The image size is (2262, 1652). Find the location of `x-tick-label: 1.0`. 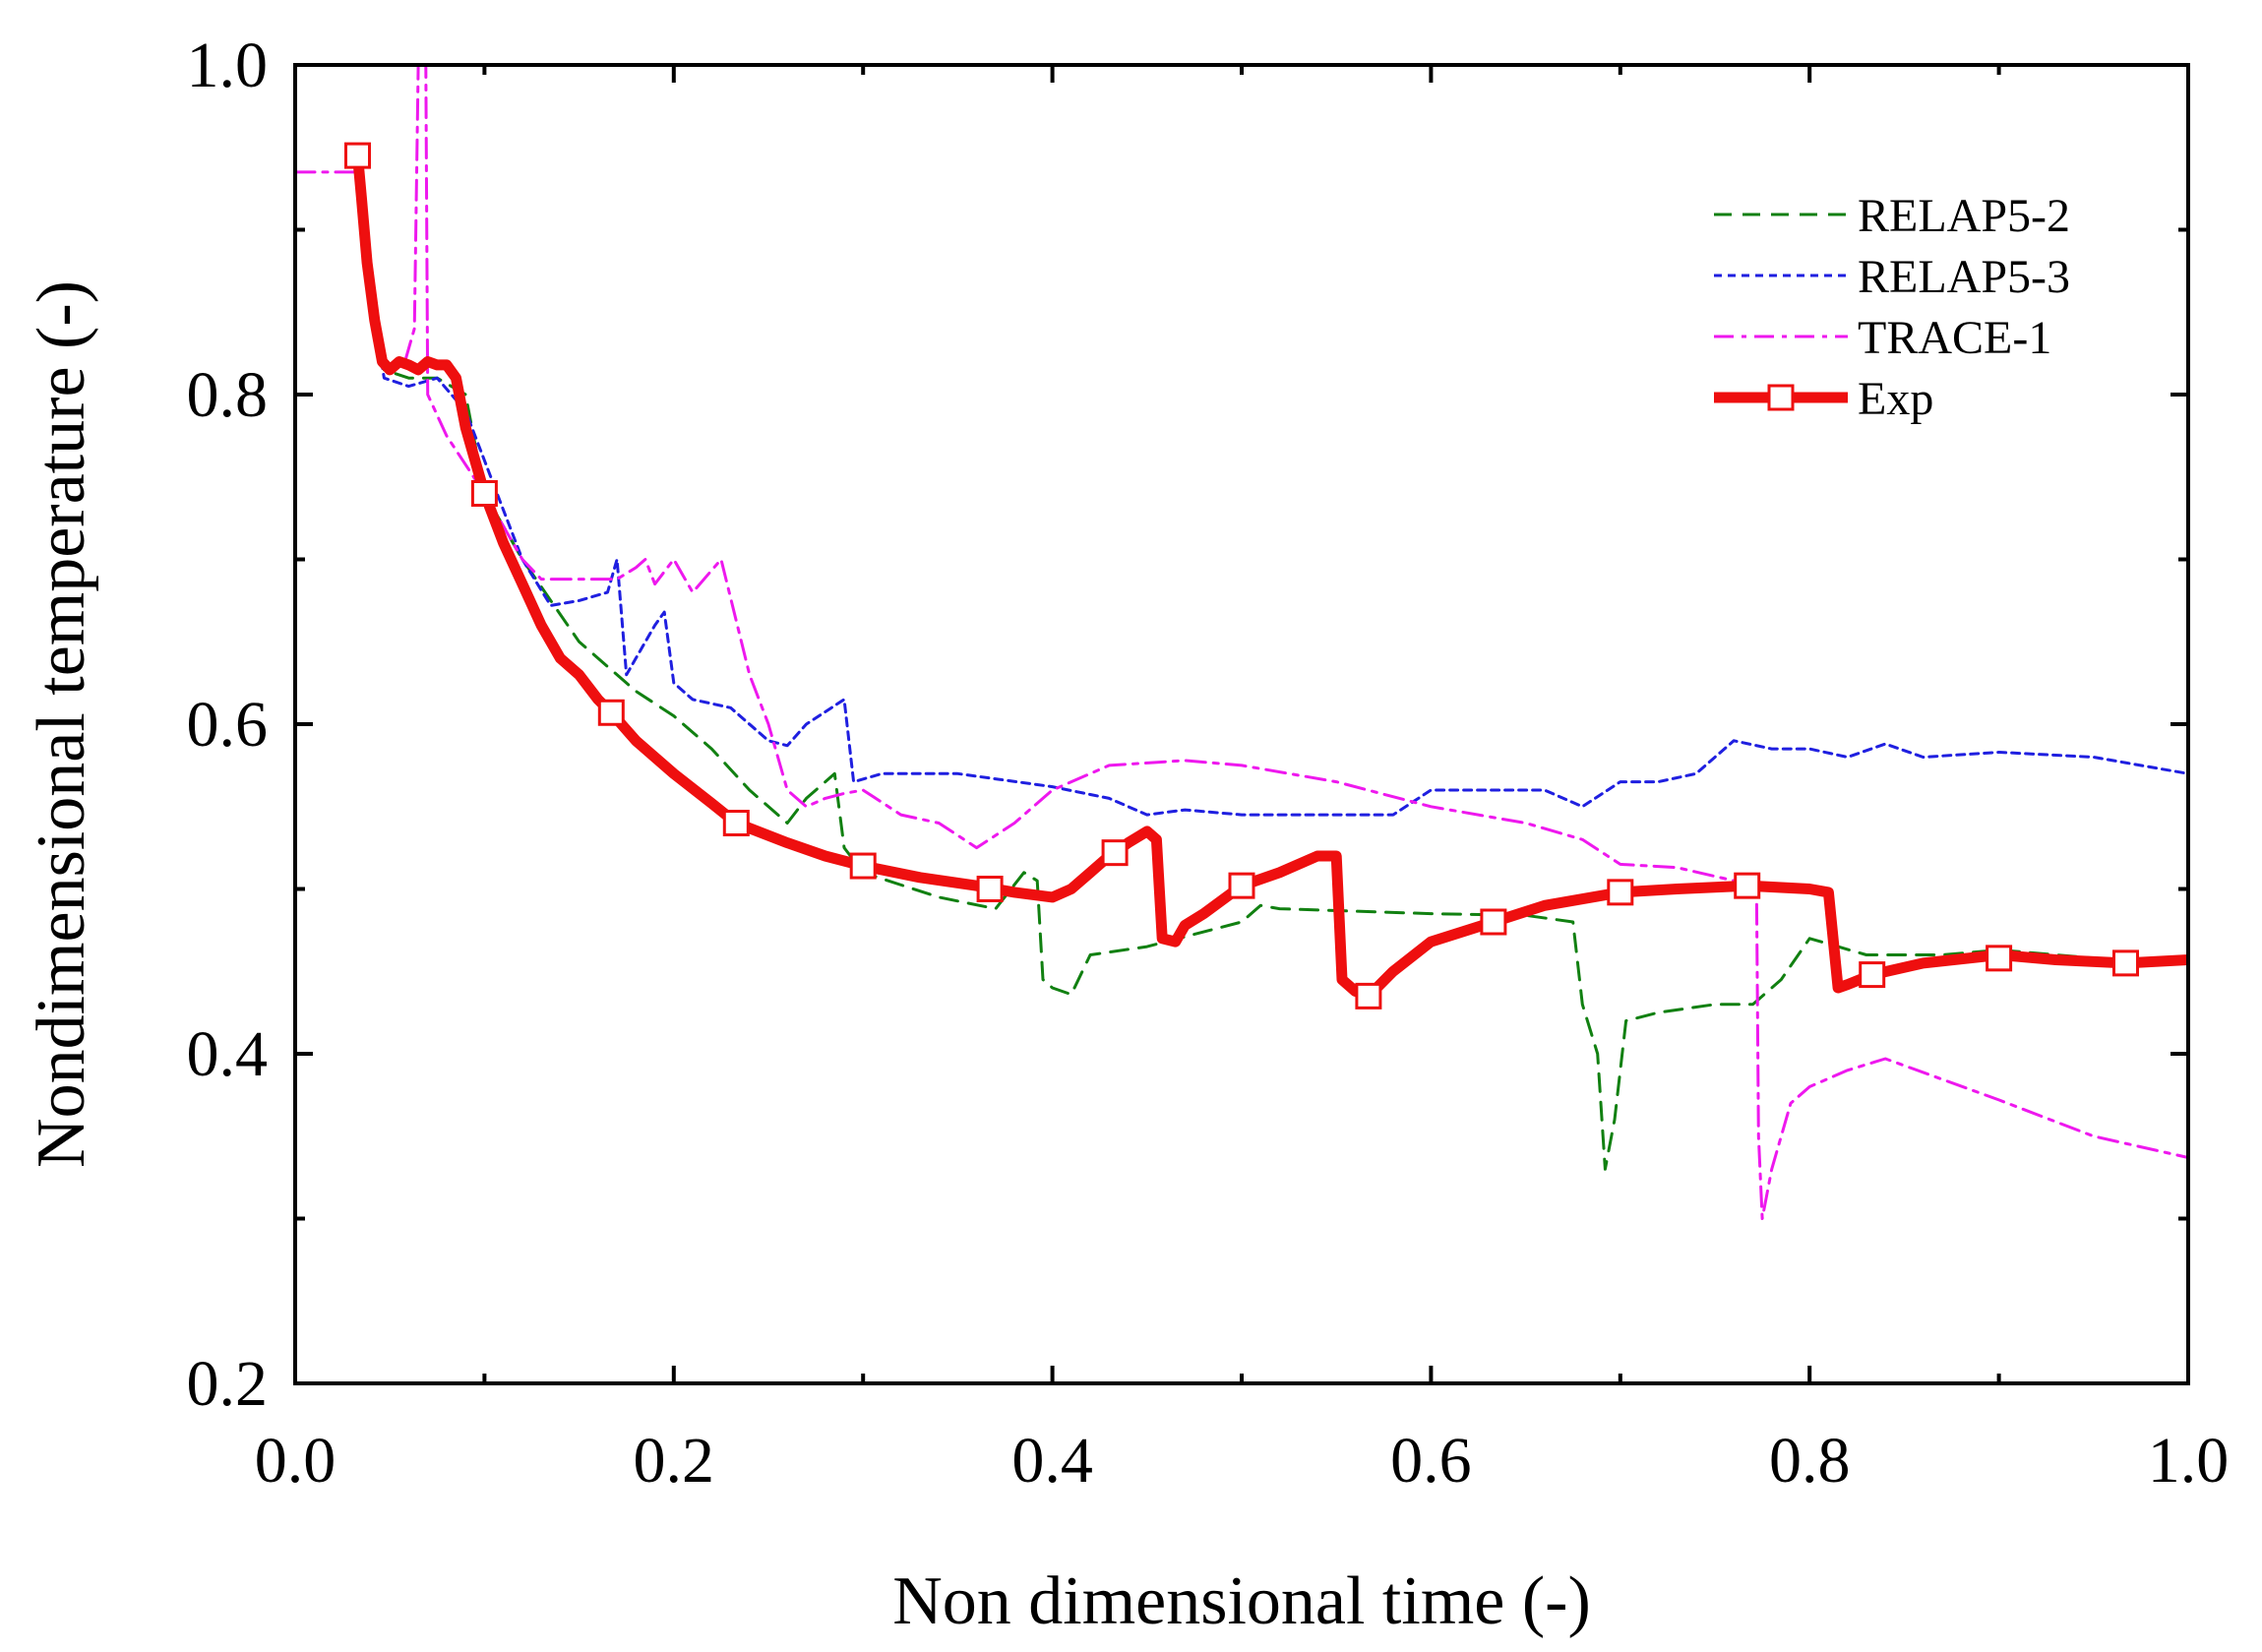

x-tick-label: 1.0 is located at coordinates (2189, 1461).